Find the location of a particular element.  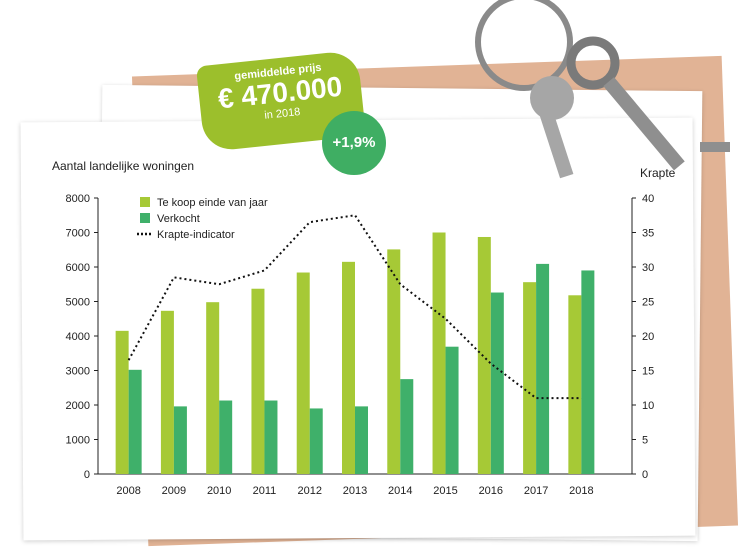

left-tick-label: 1000 is located at coordinates (78, 441).